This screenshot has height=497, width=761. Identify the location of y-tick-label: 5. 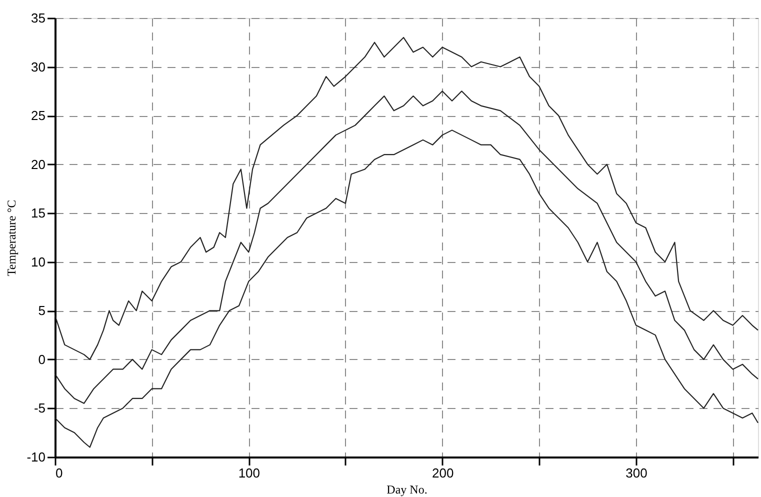
(42, 310).